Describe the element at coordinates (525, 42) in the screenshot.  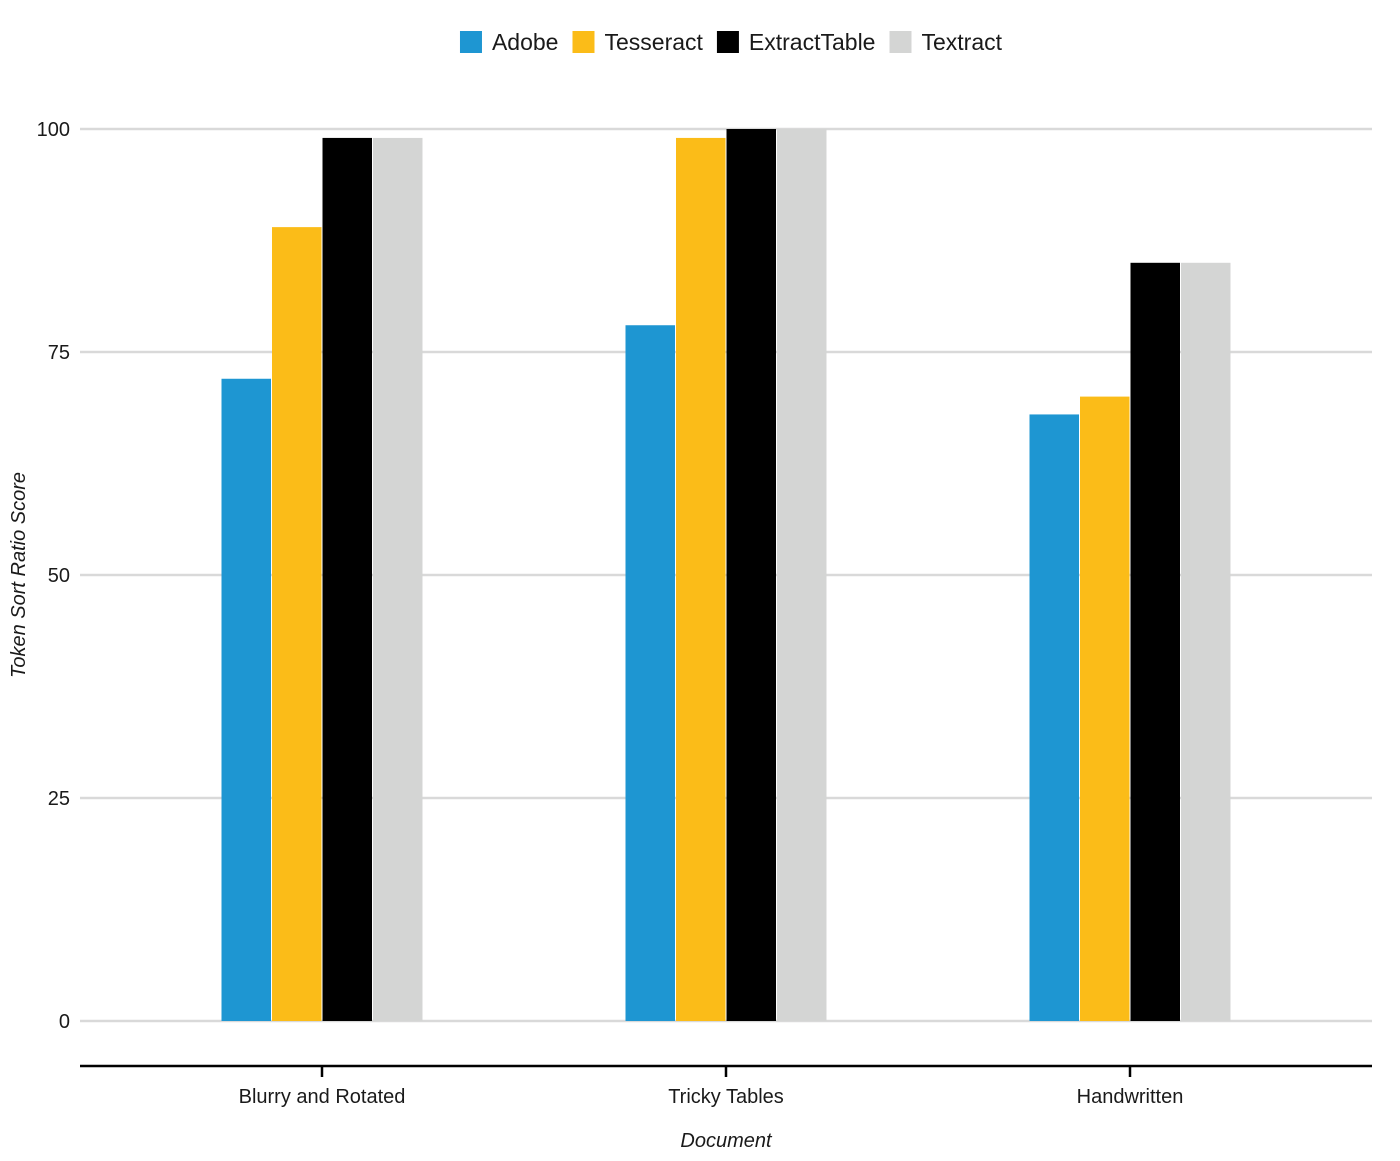
I see `legend-label: Adobe` at that location.